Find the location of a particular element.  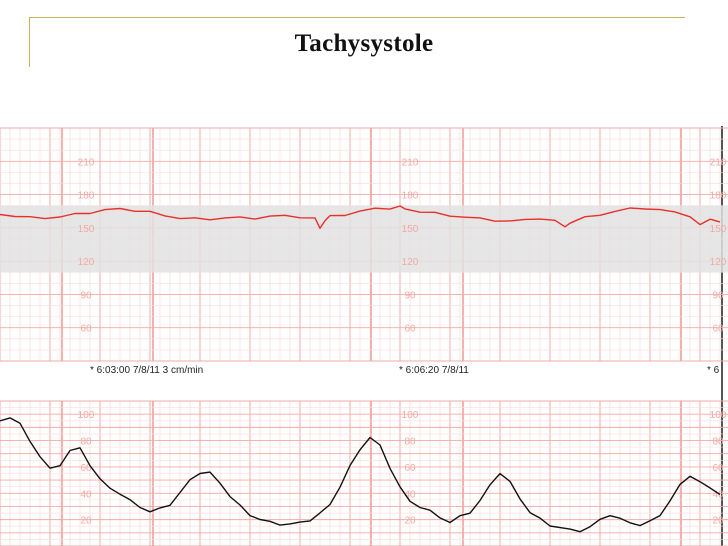

timestamp-label: * 6:03:00 7/8/11 3 cm/min is located at coordinates (146, 370).